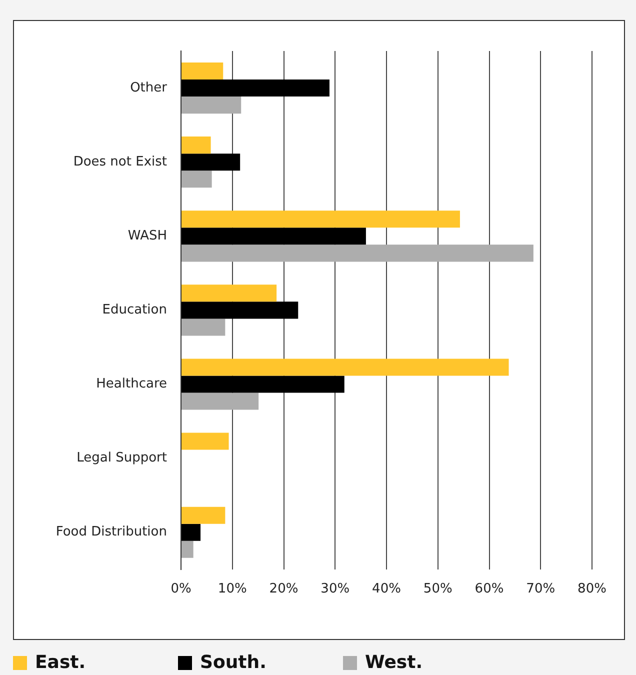 This screenshot has width=636, height=675. What do you see at coordinates (60, 662) in the screenshot?
I see `legend-label: East.` at bounding box center [60, 662].